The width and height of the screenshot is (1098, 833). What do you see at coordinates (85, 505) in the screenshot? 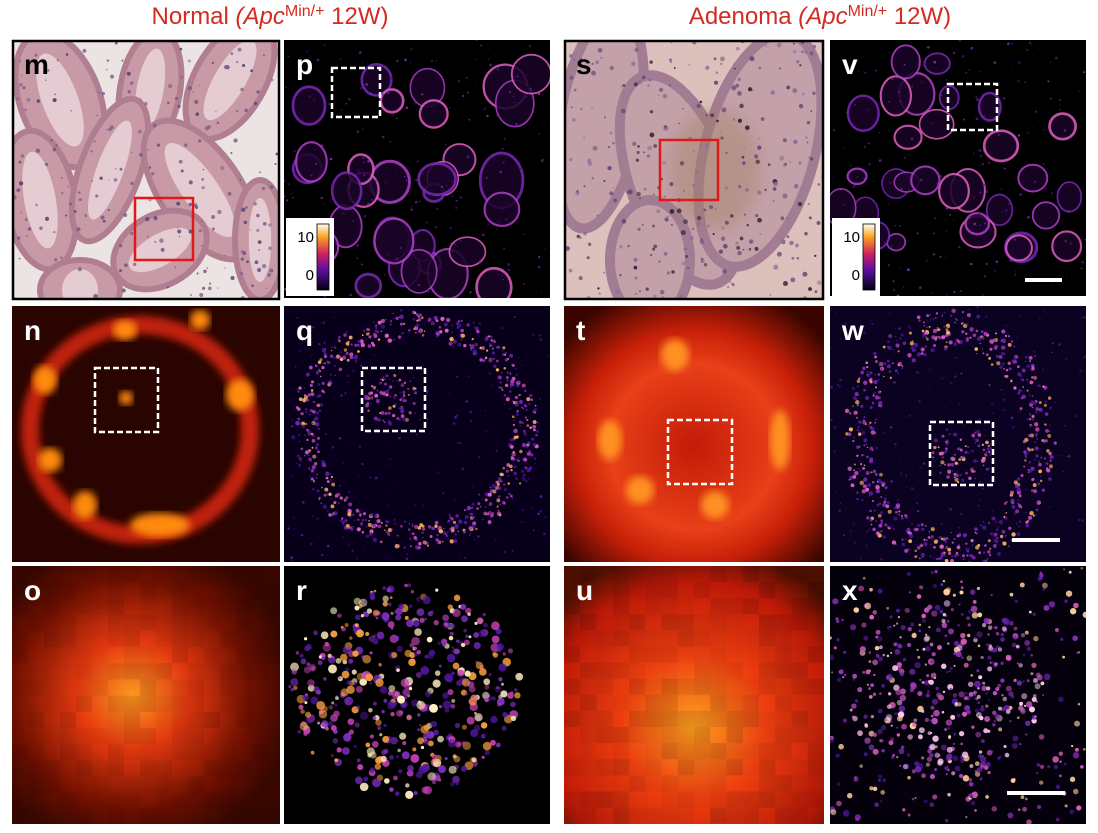
I see `blob` at bounding box center [85, 505].